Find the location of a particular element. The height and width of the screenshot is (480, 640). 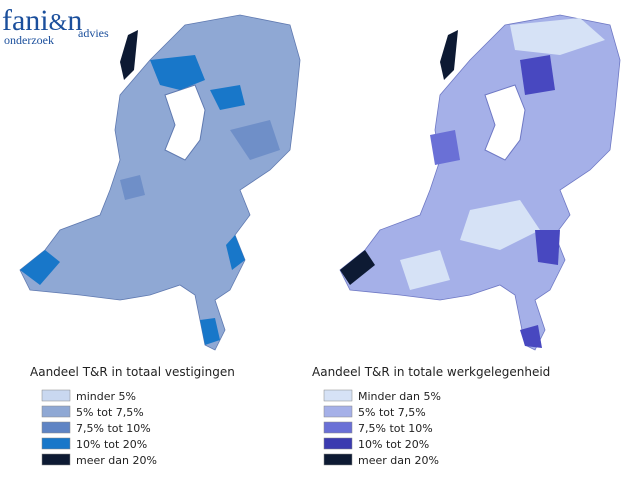

legend-title: Aandeel T&R in totaal vestigingen is located at coordinates (132, 372).